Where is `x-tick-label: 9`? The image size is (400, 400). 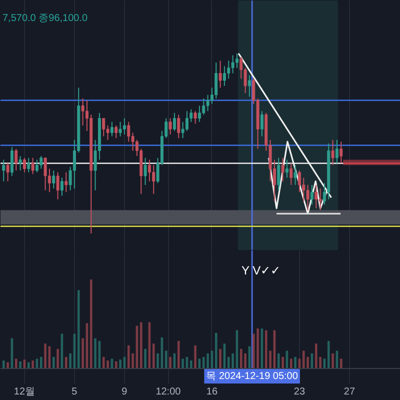 x-tick-label: 9 is located at coordinates (125, 392).